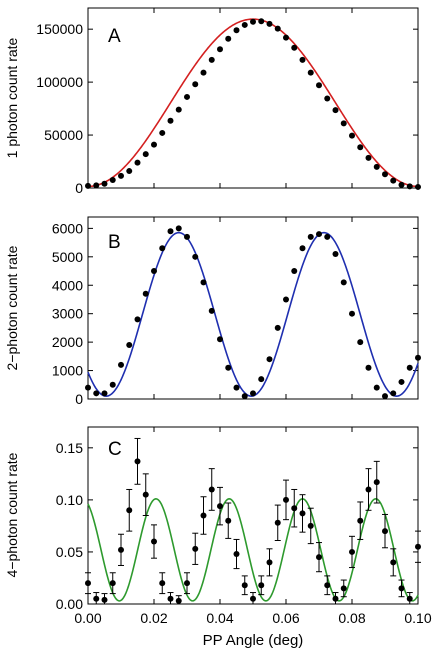 The image size is (434, 656). What do you see at coordinates (67, 314) in the screenshot?
I see `y-tick-label-b-3: 3000` at bounding box center [67, 314].